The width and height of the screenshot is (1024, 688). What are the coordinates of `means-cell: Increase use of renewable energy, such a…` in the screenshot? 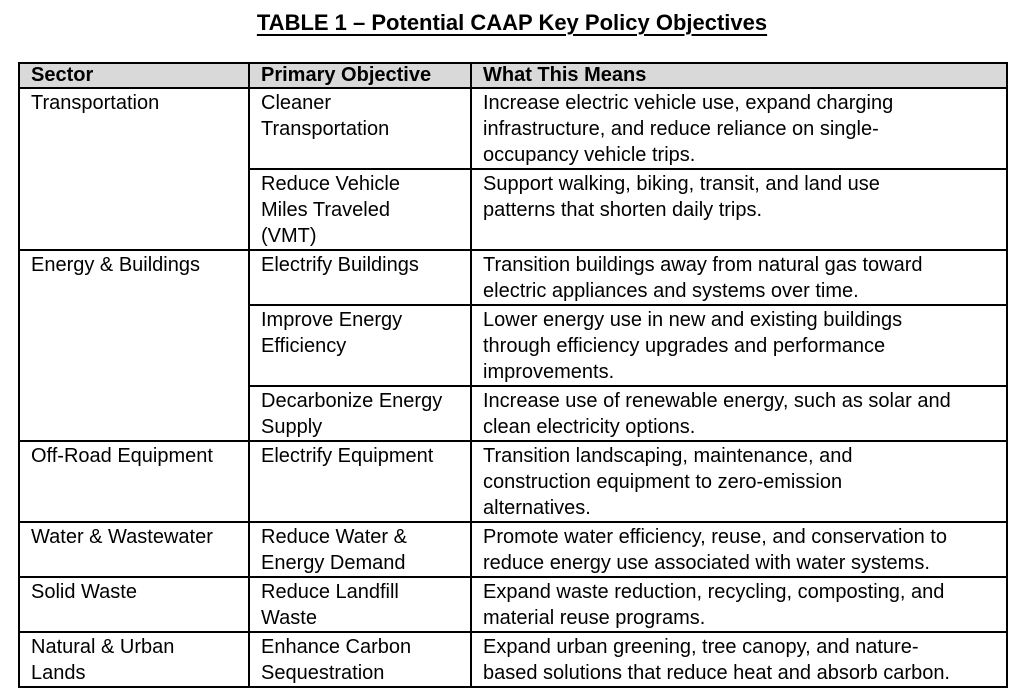 It's located at (739, 413).